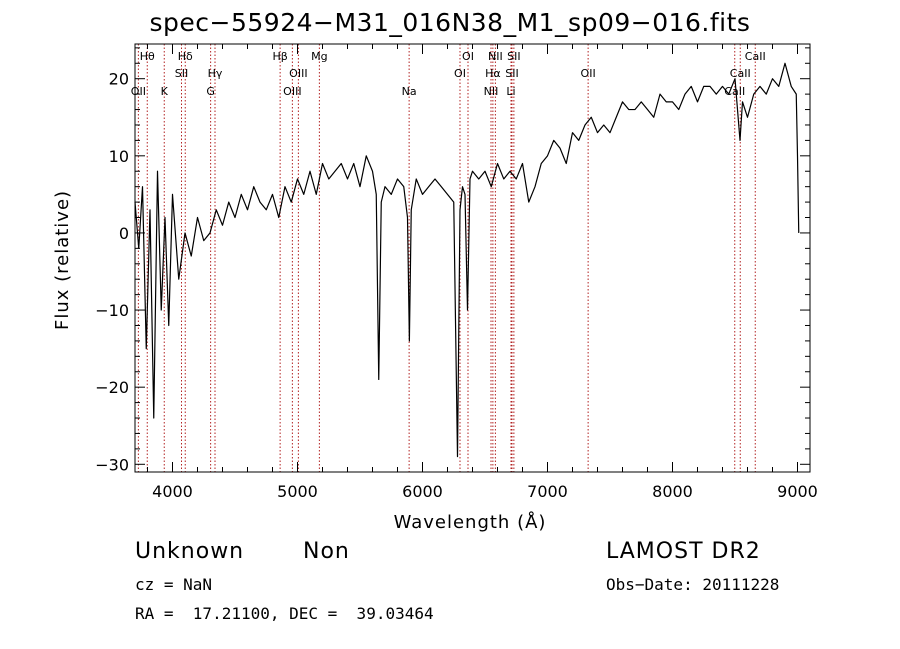 The height and width of the screenshot is (649, 900). Describe the element at coordinates (693, 584) in the screenshot. I see `obs-date: Obs−Date: 20111228` at that location.